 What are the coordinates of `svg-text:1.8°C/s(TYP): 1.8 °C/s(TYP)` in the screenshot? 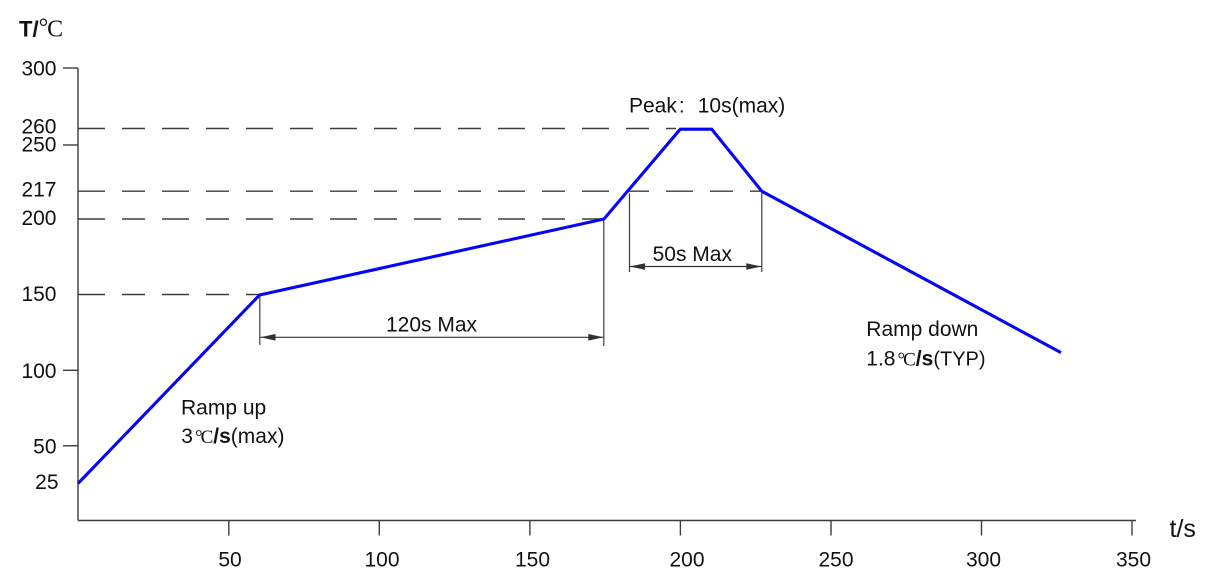 It's located at (925, 359).